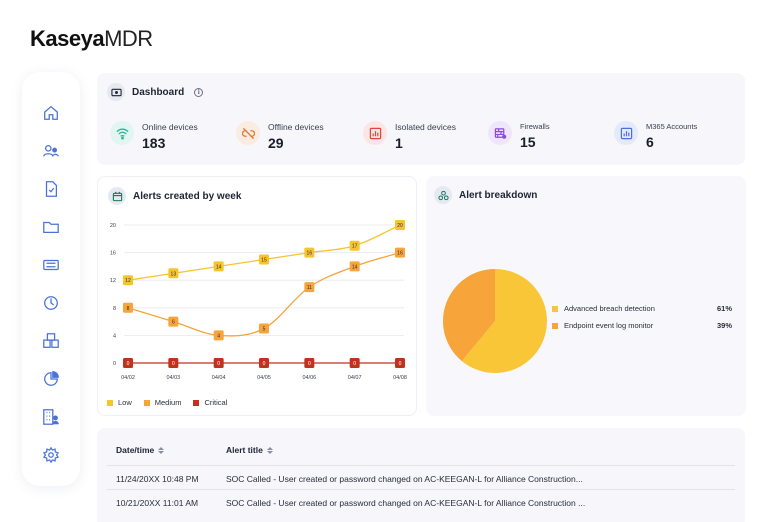 The image size is (768, 522). I want to click on document-icon, so click(51, 189).